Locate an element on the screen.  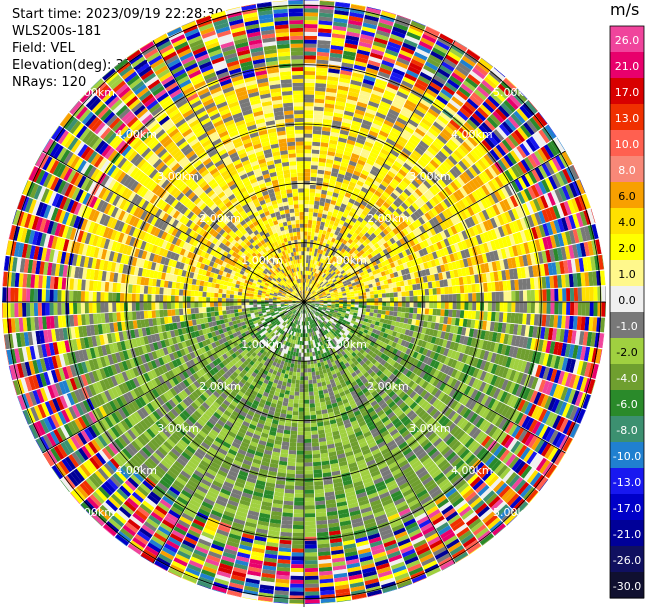
colorbar-tick-label: 2.0 is located at coordinates (627, 248).